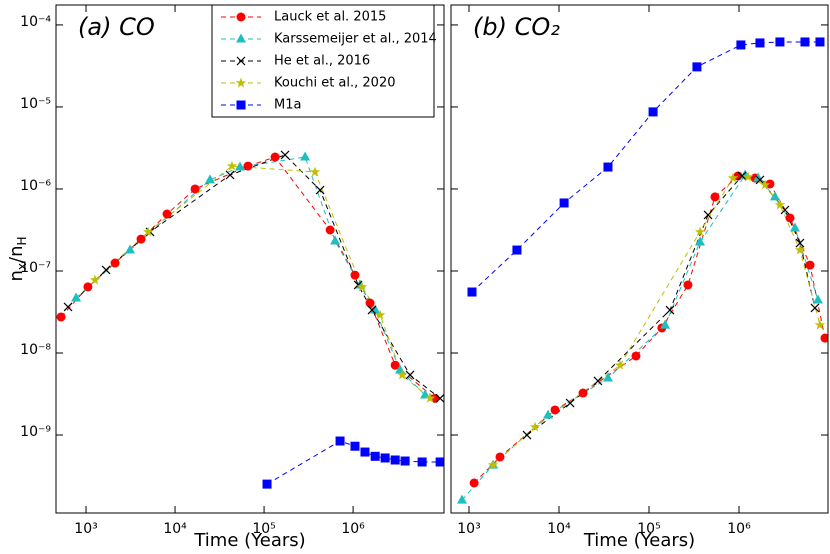 This screenshot has width=830, height=554. Describe the element at coordinates (35, 186) in the screenshot. I see `y-tick-label: 10⁻⁶` at that location.